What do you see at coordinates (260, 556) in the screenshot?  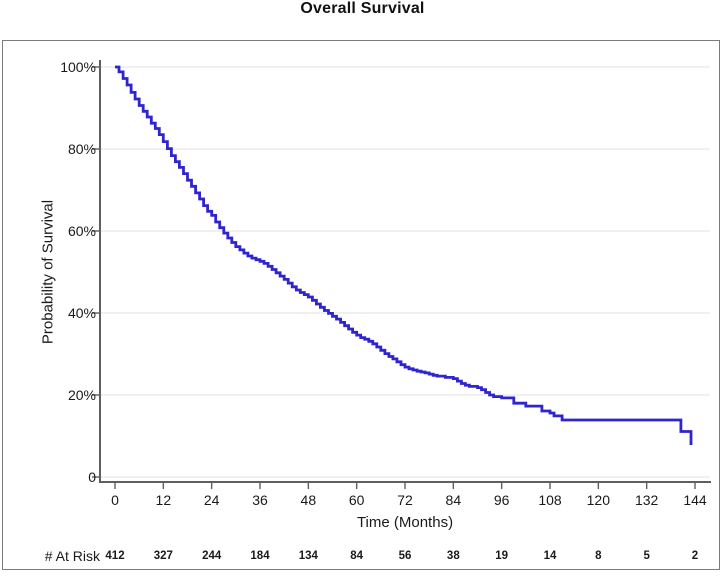 I see `at-risk-count: 184` at bounding box center [260, 556].